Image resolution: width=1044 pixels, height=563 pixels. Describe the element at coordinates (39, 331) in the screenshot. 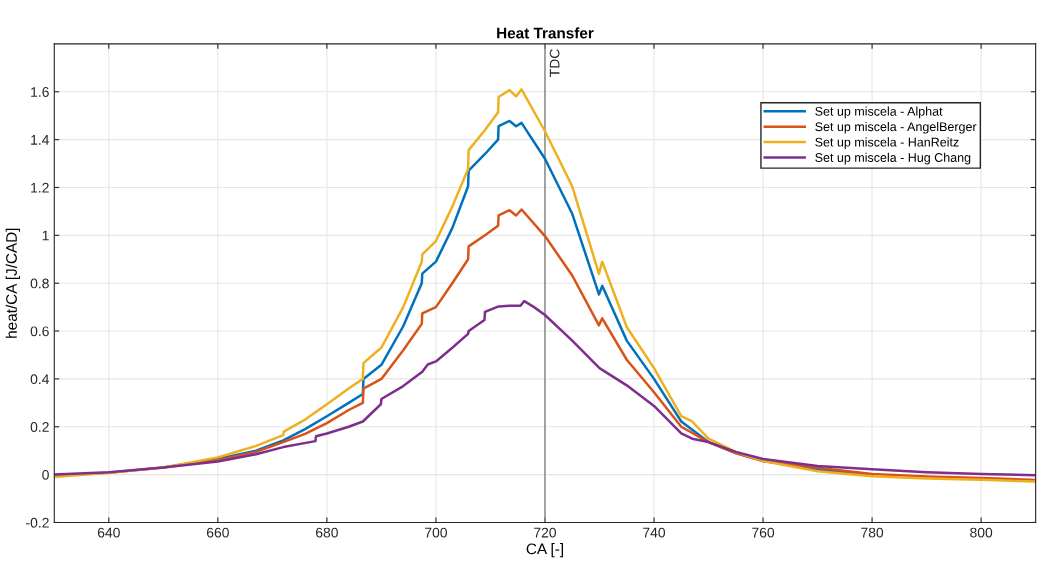

I see `y-tick-label: 0.6` at that location.